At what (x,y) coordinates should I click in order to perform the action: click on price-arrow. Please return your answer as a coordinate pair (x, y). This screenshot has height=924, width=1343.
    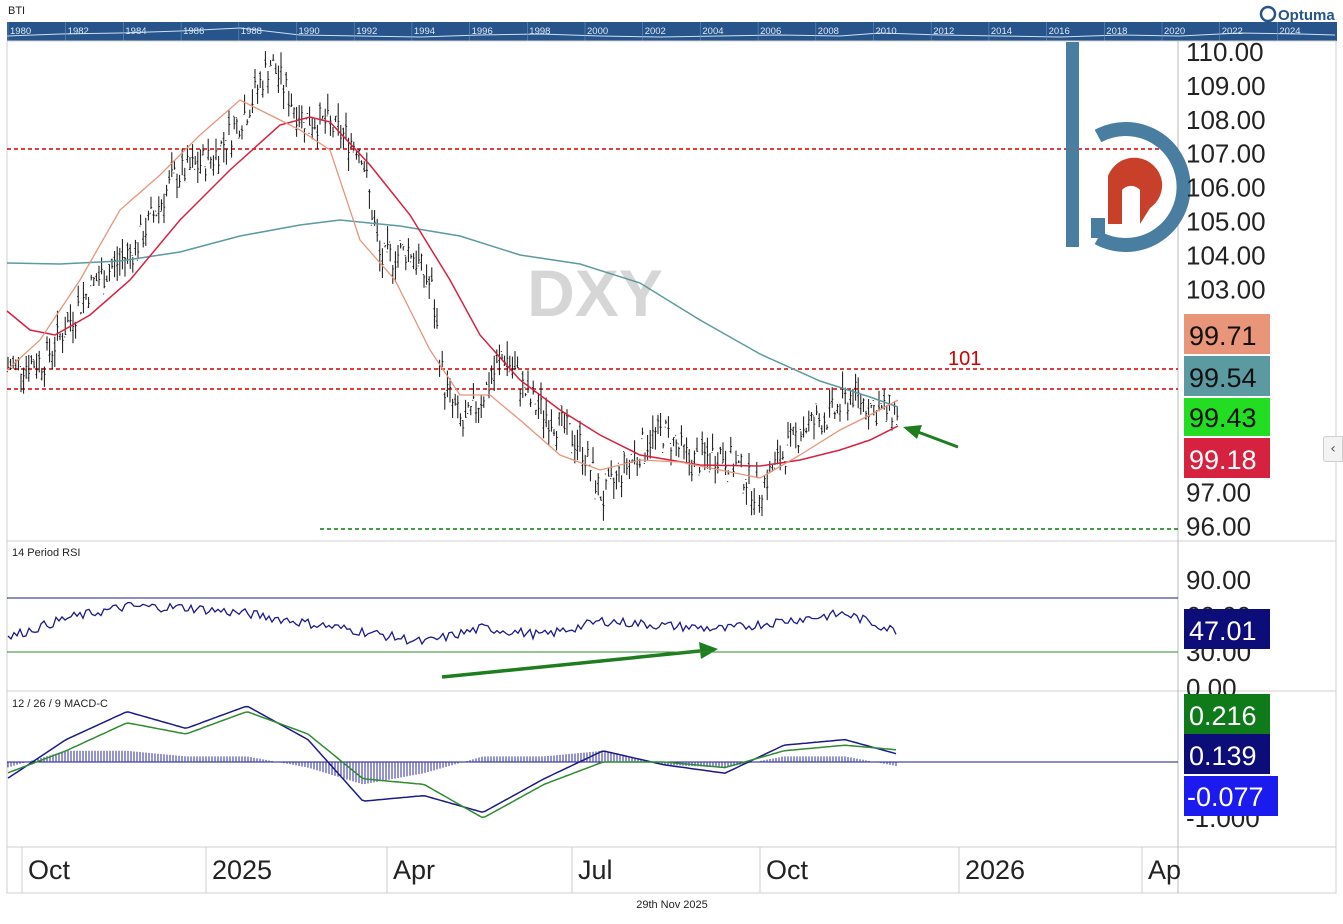
    Looking at the image, I should click on (931, 437).